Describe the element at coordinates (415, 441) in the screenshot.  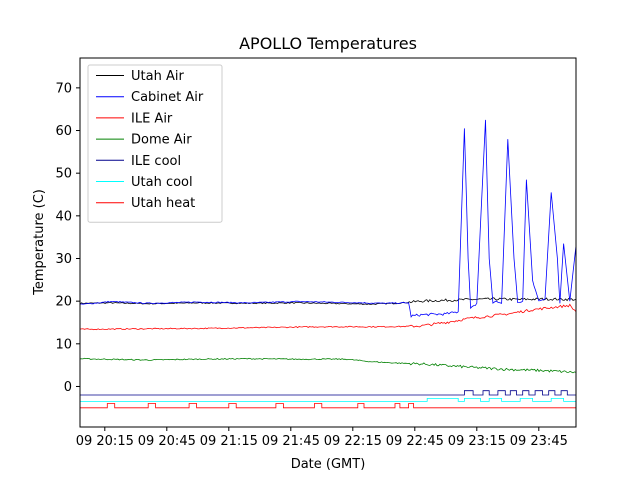
I see `x-tick-label: 09 22:45` at that location.